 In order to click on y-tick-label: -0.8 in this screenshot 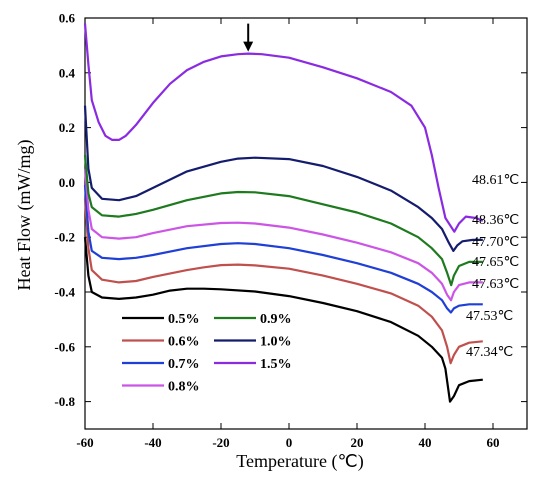, I will do `click(64, 401)`.